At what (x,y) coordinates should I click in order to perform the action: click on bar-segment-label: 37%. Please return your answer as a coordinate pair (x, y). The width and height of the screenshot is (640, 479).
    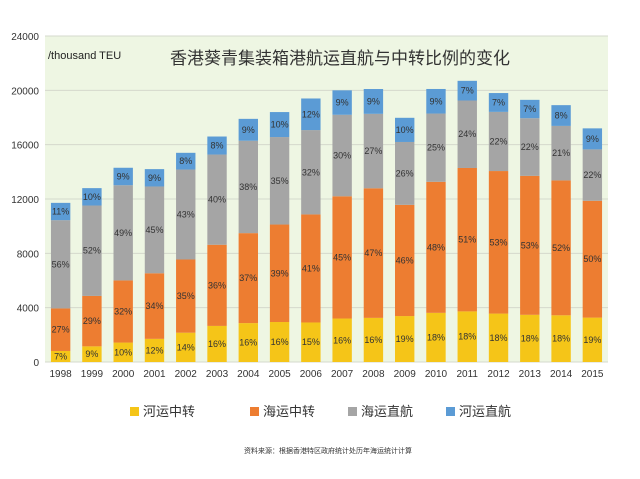
    Looking at the image, I should click on (248, 278).